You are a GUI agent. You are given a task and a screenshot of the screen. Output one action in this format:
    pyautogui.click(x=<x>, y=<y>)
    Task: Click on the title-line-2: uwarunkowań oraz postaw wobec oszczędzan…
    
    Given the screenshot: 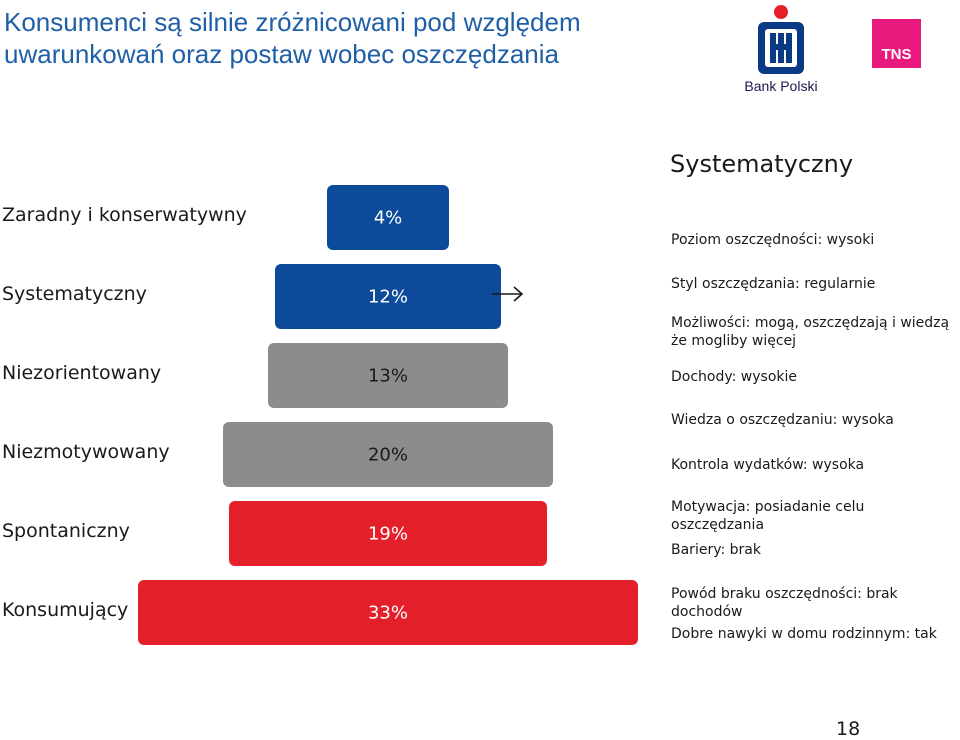 What is the action you would take?
    pyautogui.click(x=281, y=54)
    